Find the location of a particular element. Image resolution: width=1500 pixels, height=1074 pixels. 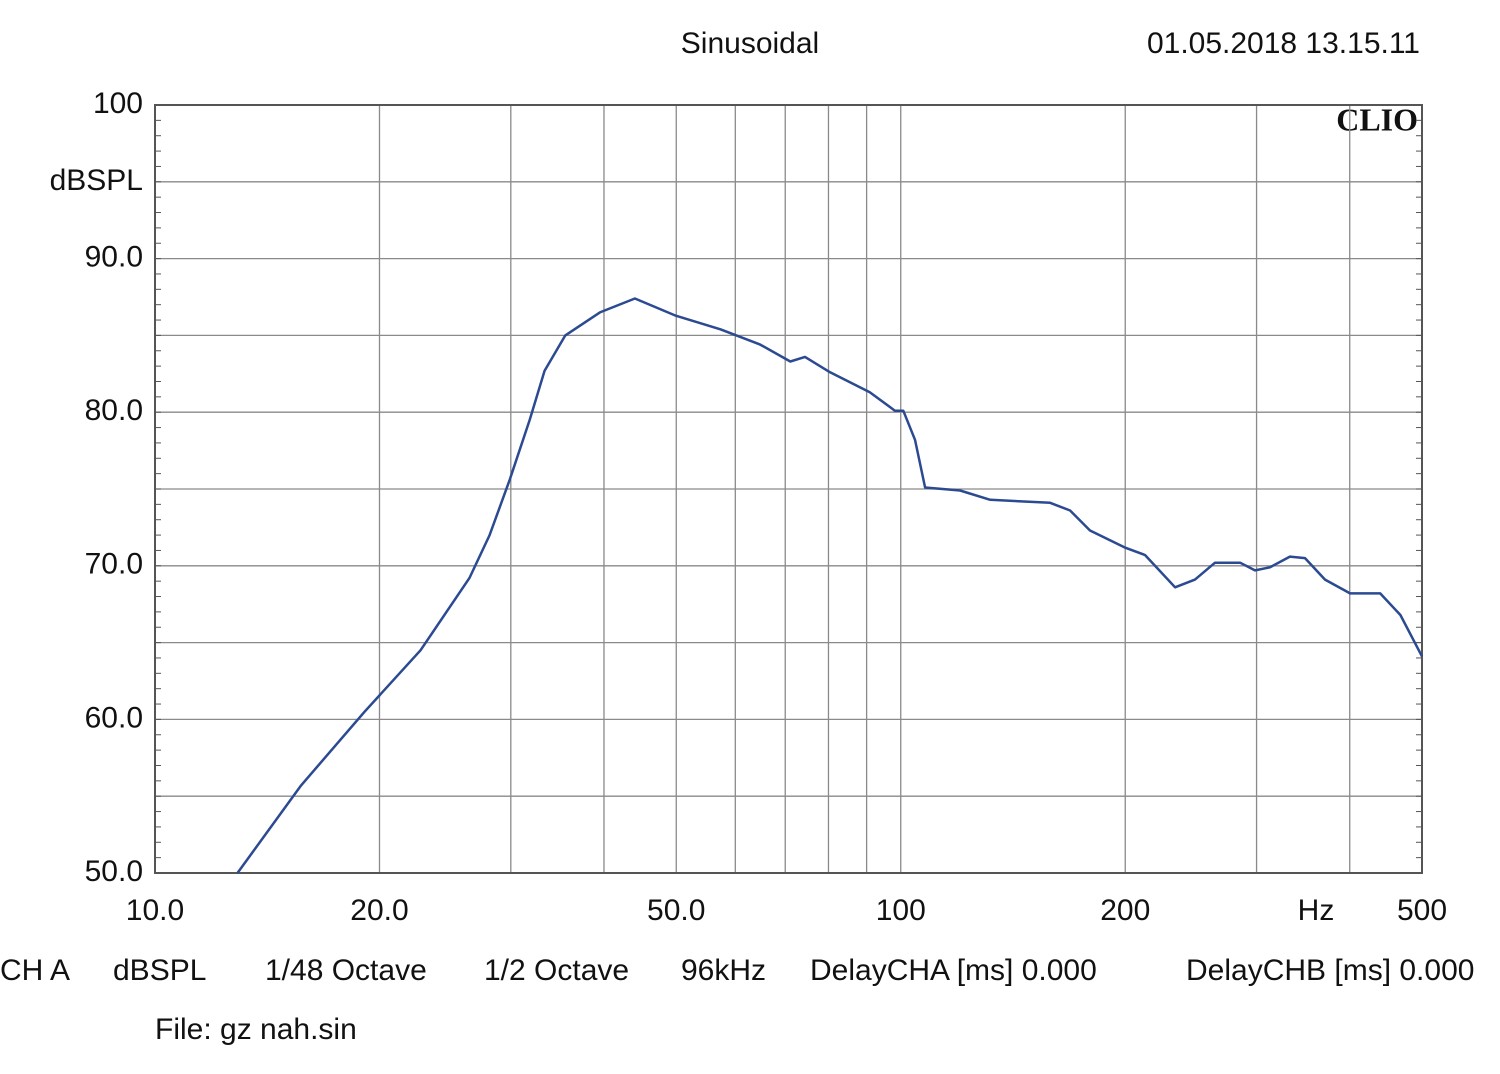

y-tick-label: 80.0 is located at coordinates (114, 410).